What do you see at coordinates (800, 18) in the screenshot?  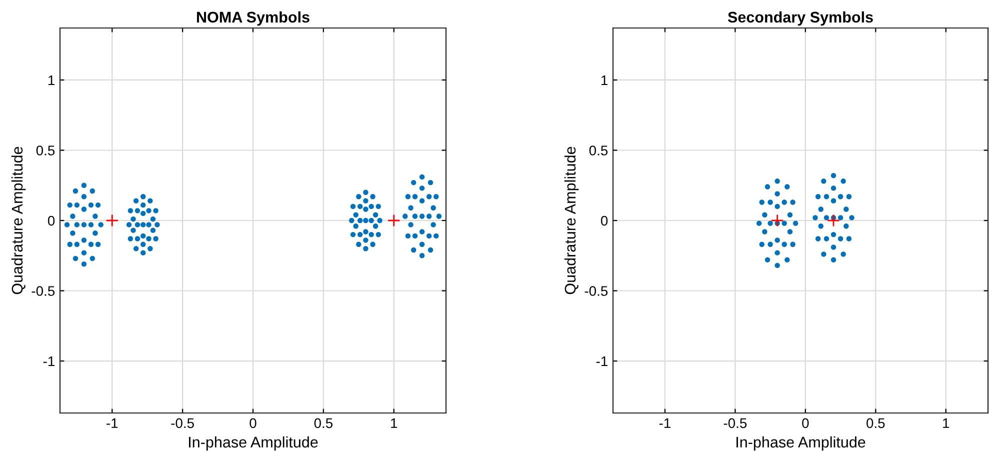 I see `chart-title: Secondary Symbols` at bounding box center [800, 18].